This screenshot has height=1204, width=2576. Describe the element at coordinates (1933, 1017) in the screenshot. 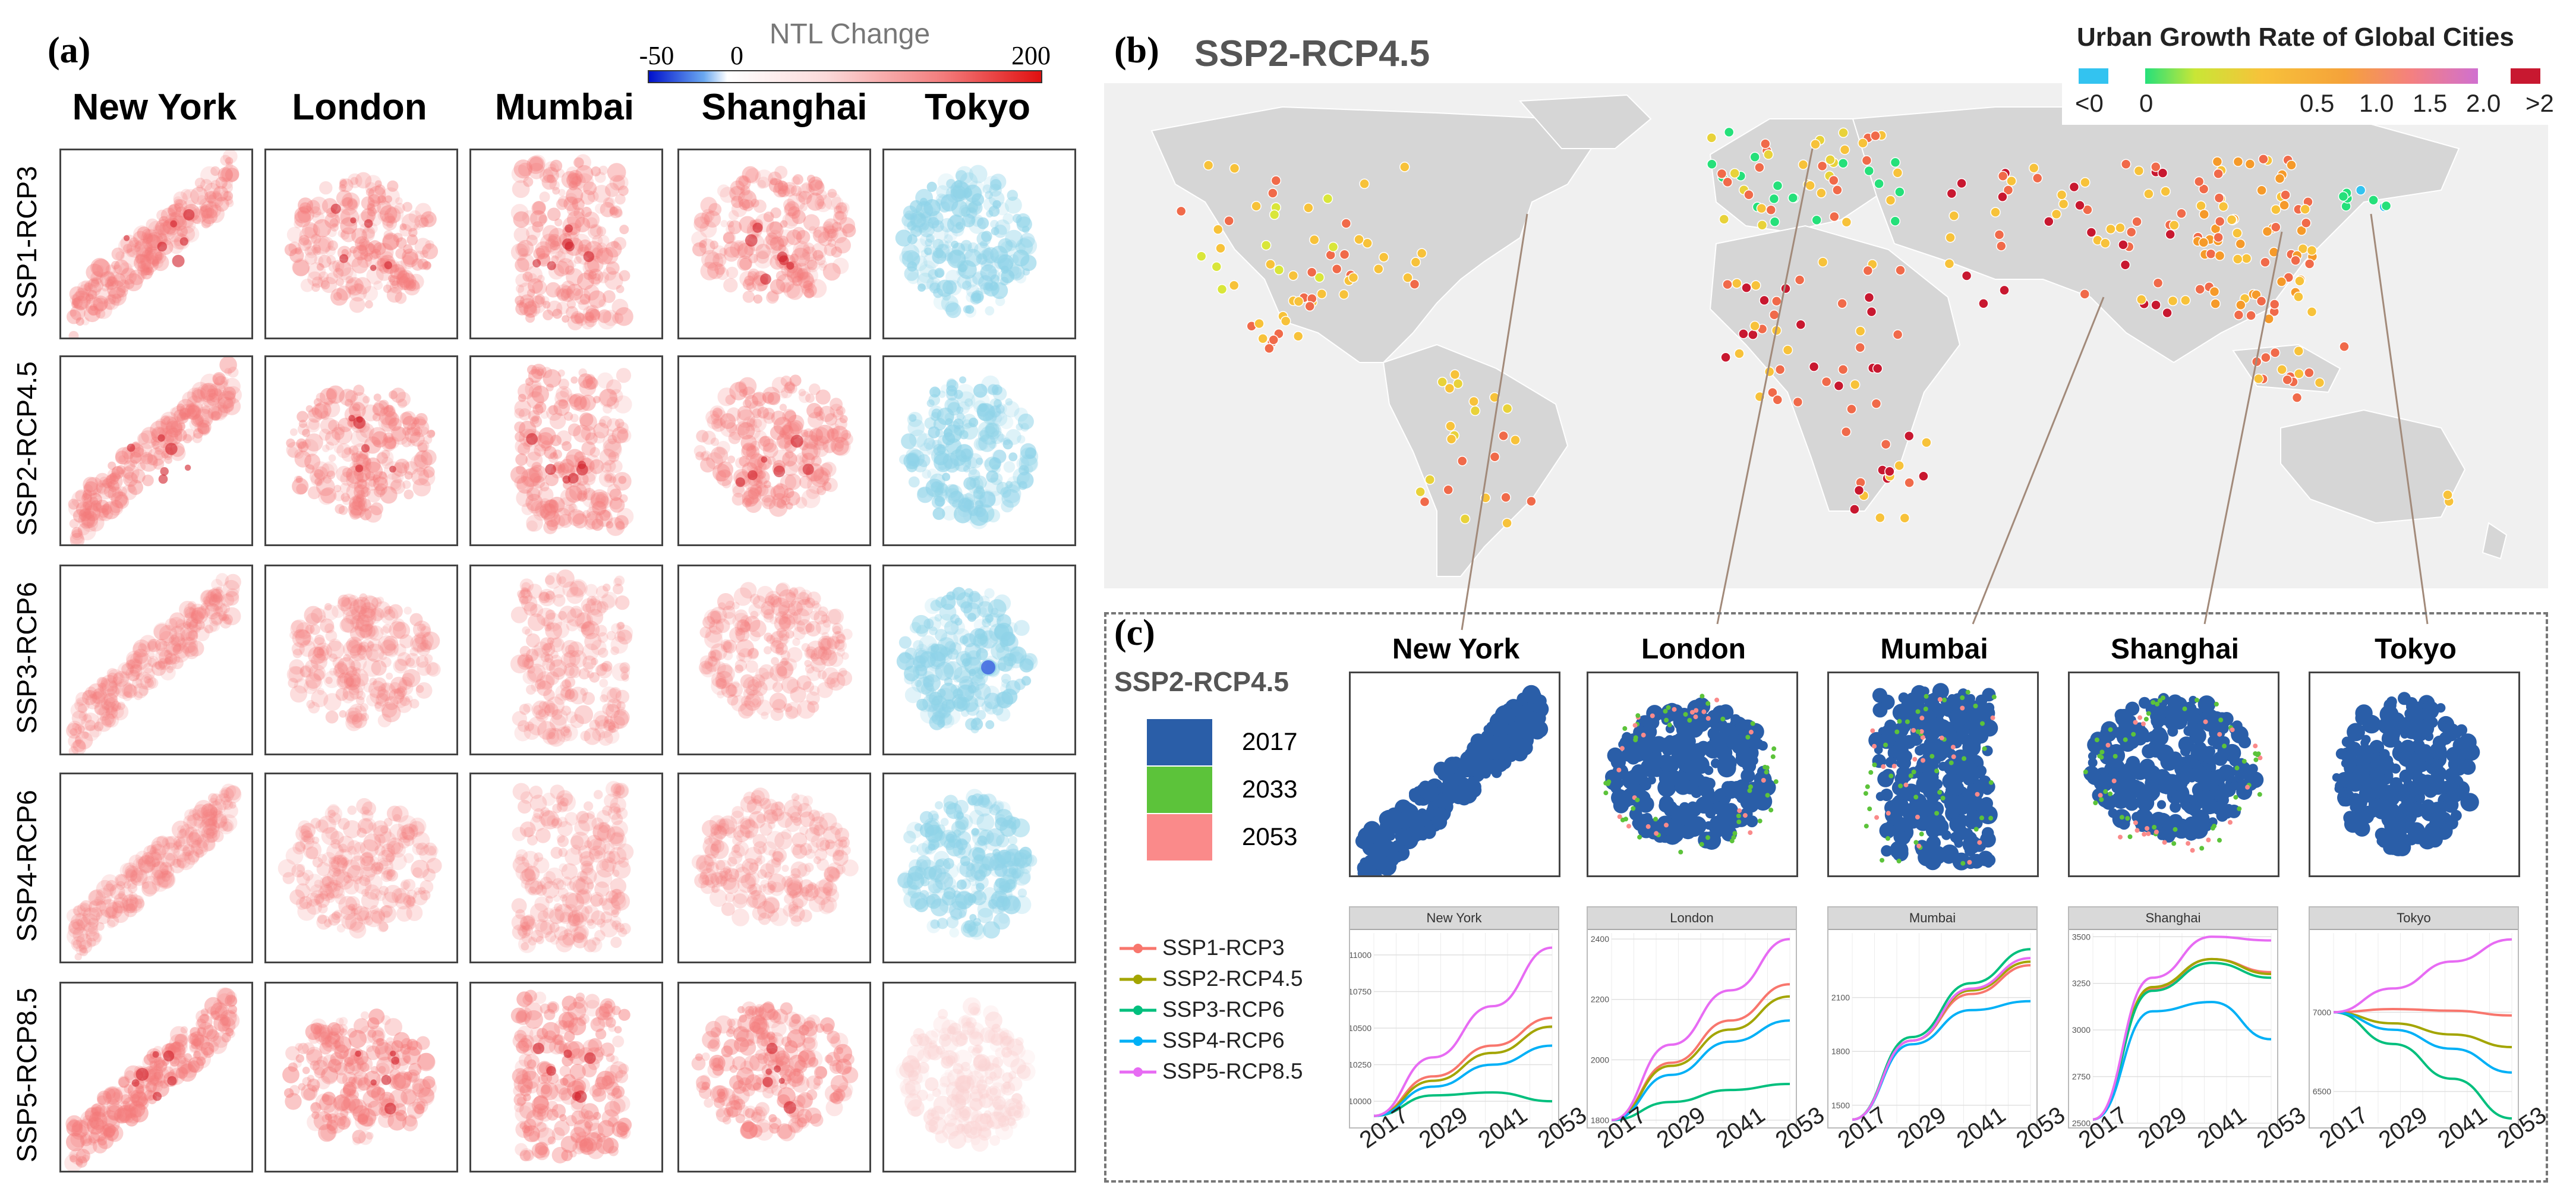

I see `line-chart-mumbai: Mumbai 1500 1800 2100` at that location.